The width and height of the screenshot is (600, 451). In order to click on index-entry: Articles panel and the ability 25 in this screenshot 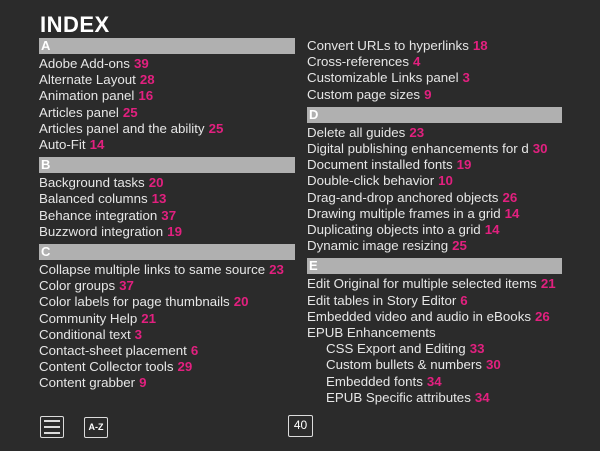, I will do `click(167, 129)`.